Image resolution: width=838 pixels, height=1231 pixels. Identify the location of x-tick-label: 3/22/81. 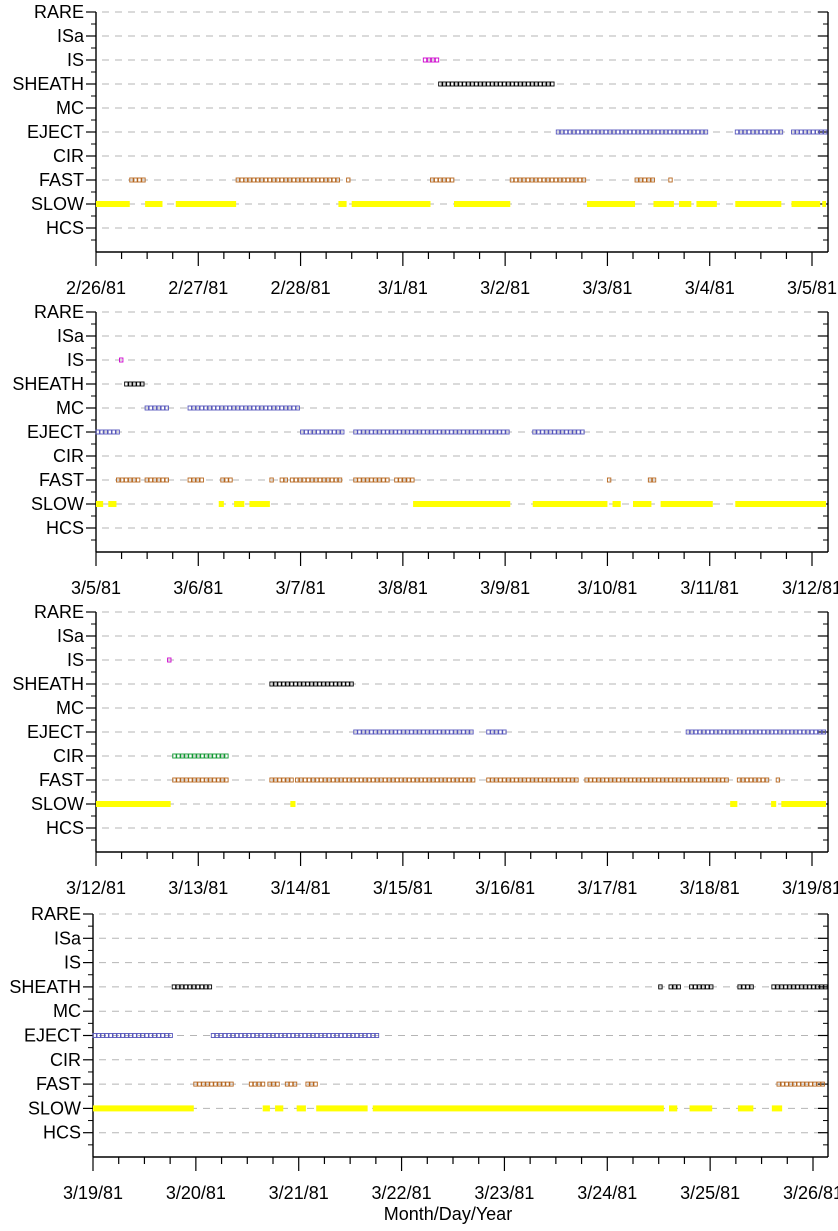
(402, 1193).